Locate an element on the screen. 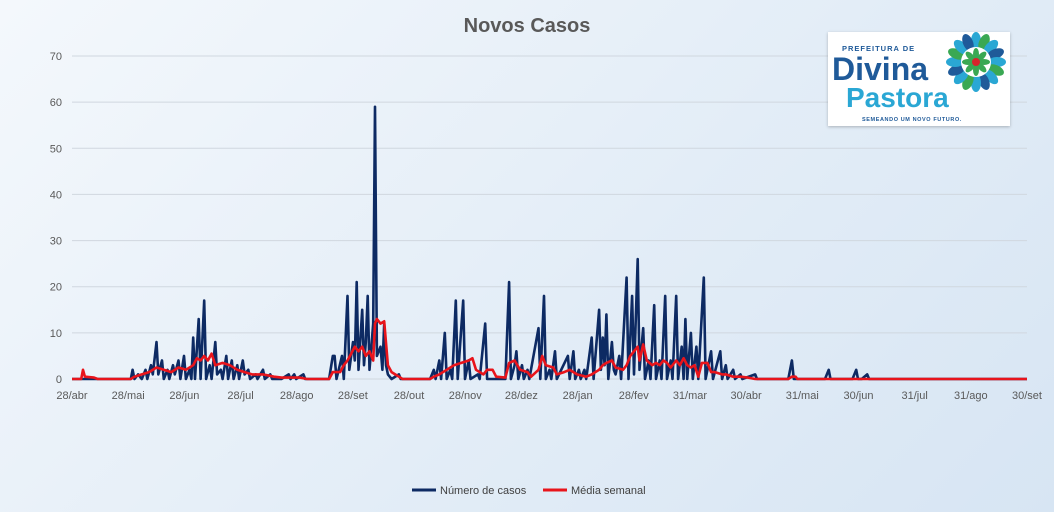  y-tick-label: 70 is located at coordinates (56, 57).